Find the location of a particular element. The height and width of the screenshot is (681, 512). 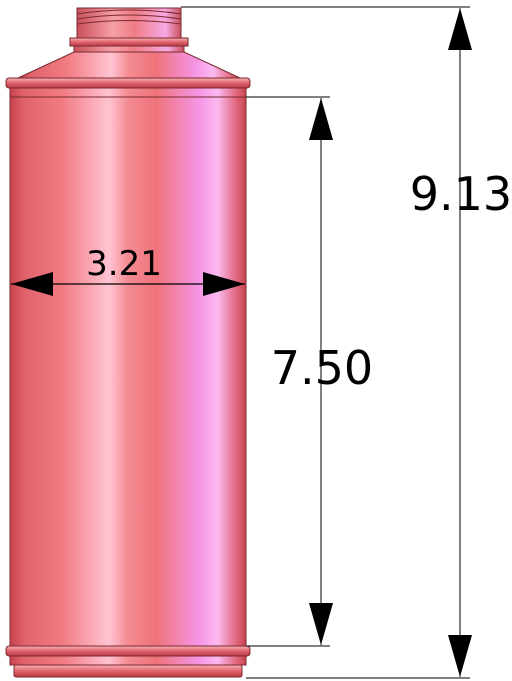

body-diameter-label: 3.21 is located at coordinates (124, 264).